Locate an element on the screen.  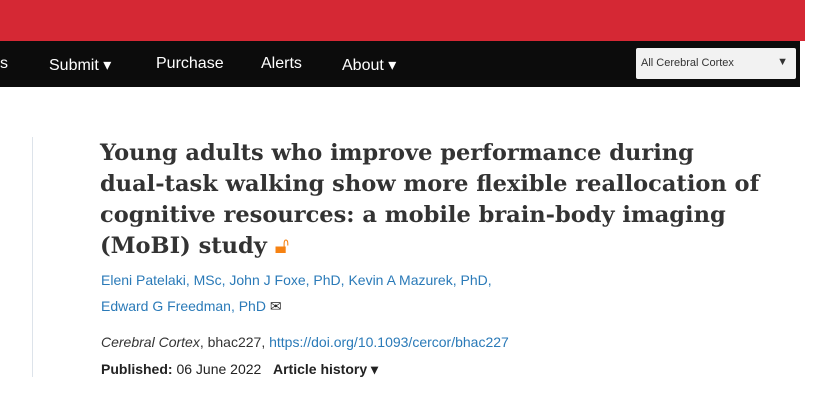
article-id: , bhac227, is located at coordinates (234, 342).